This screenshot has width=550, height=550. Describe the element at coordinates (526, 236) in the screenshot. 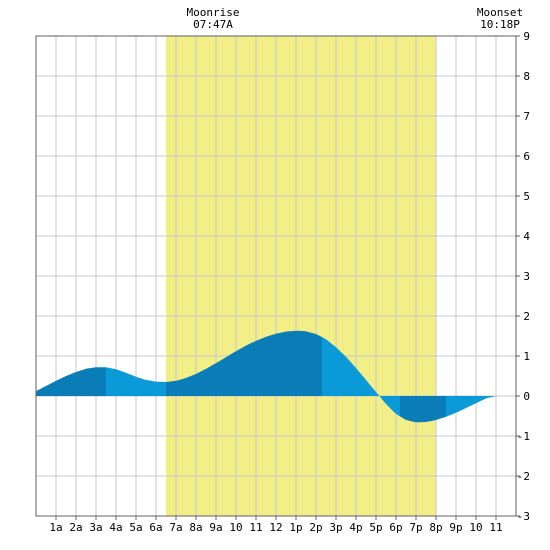

I see `y-tick-label: 4` at that location.